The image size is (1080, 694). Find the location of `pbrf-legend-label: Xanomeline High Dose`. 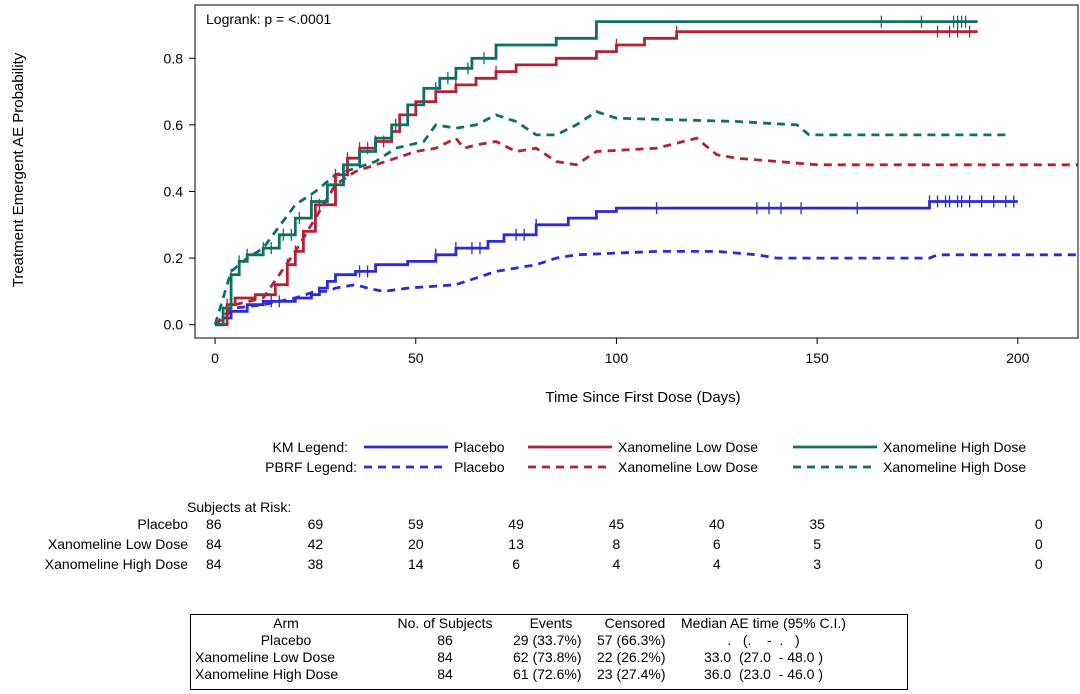

pbrf-legend-label: Xanomeline High Dose is located at coordinates (954, 467).